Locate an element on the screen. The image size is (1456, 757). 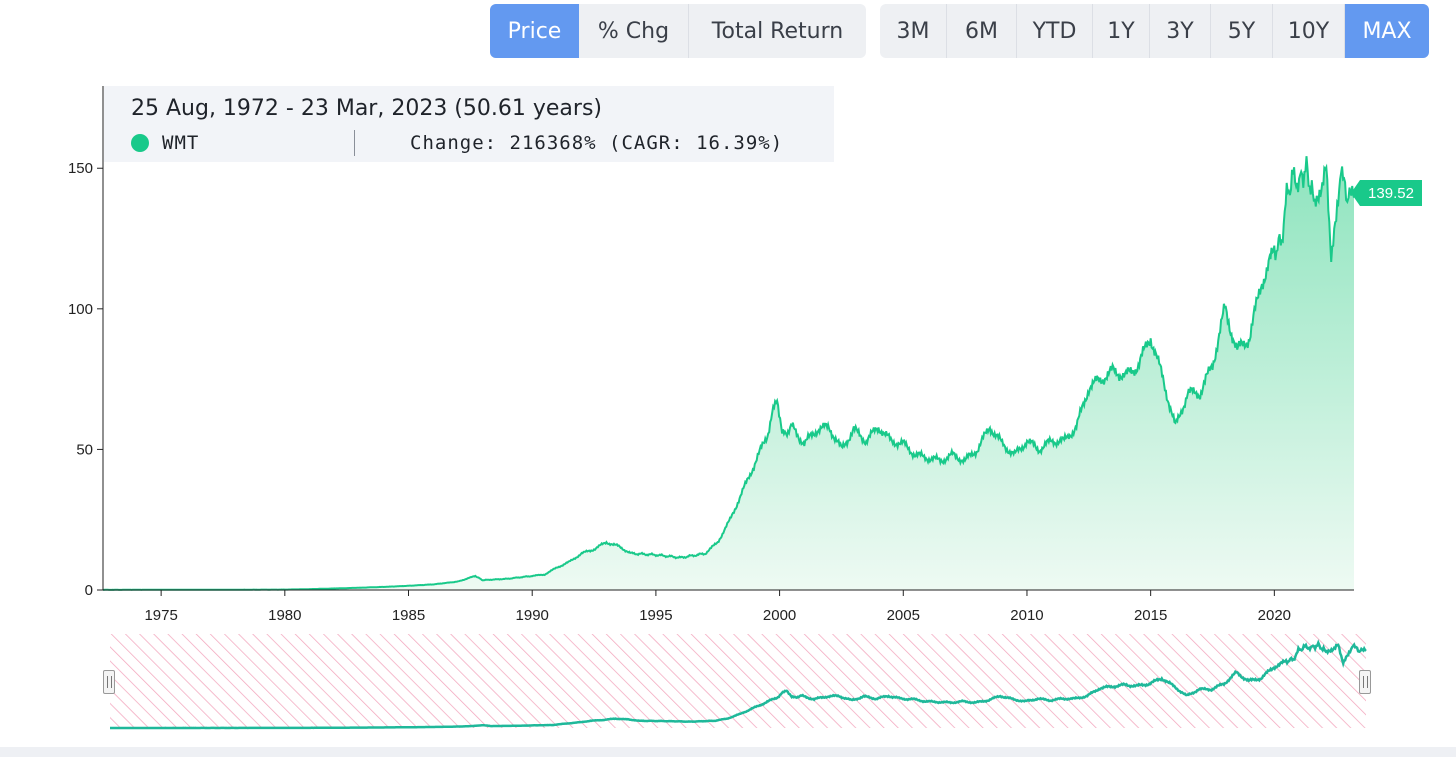
range-ytd-button: YTD is located at coordinates (1055, 31).